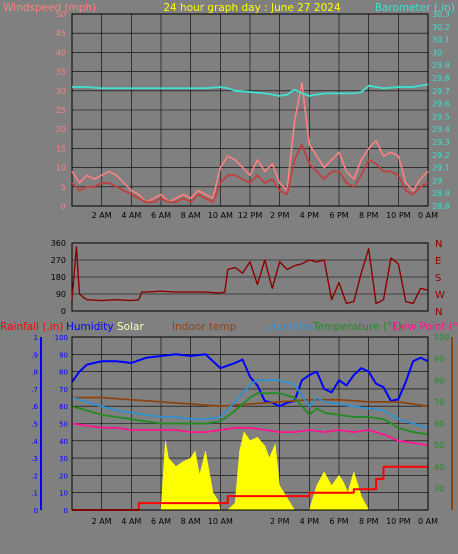  Describe the element at coordinates (63, 425) in the screenshot. I see `humidity-y-tick-label: 50` at that location.